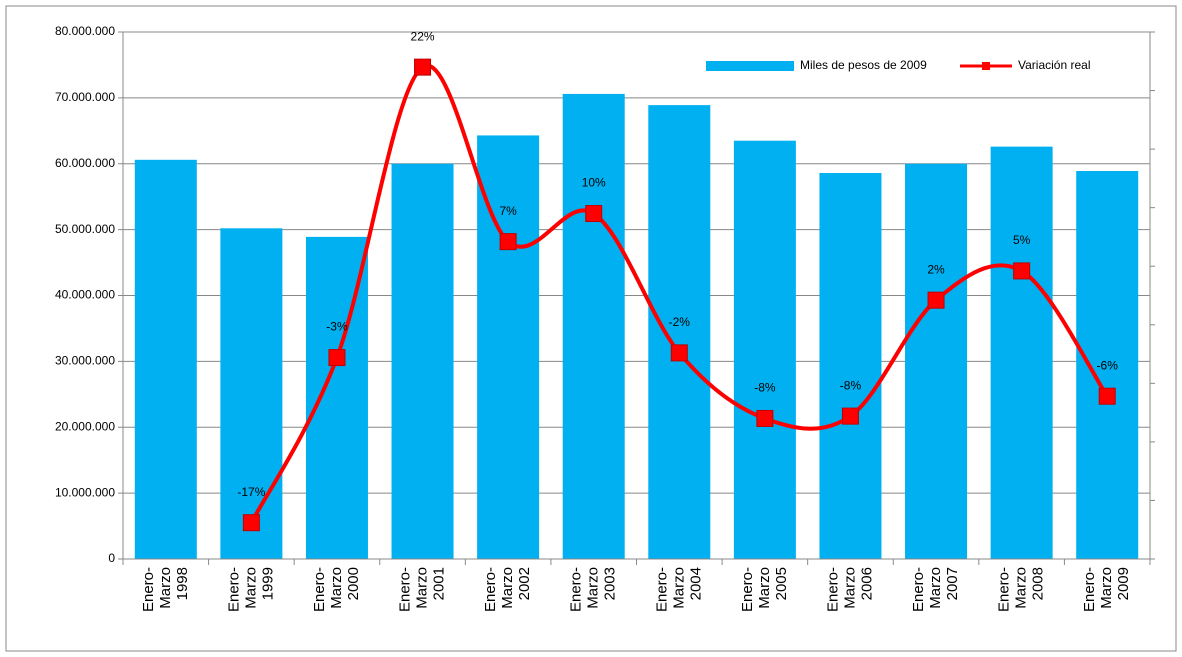 This screenshot has width=1182, height=657. What do you see at coordinates (1123, 583) in the screenshot?
I see `x-tick-line: 2009` at bounding box center [1123, 583].